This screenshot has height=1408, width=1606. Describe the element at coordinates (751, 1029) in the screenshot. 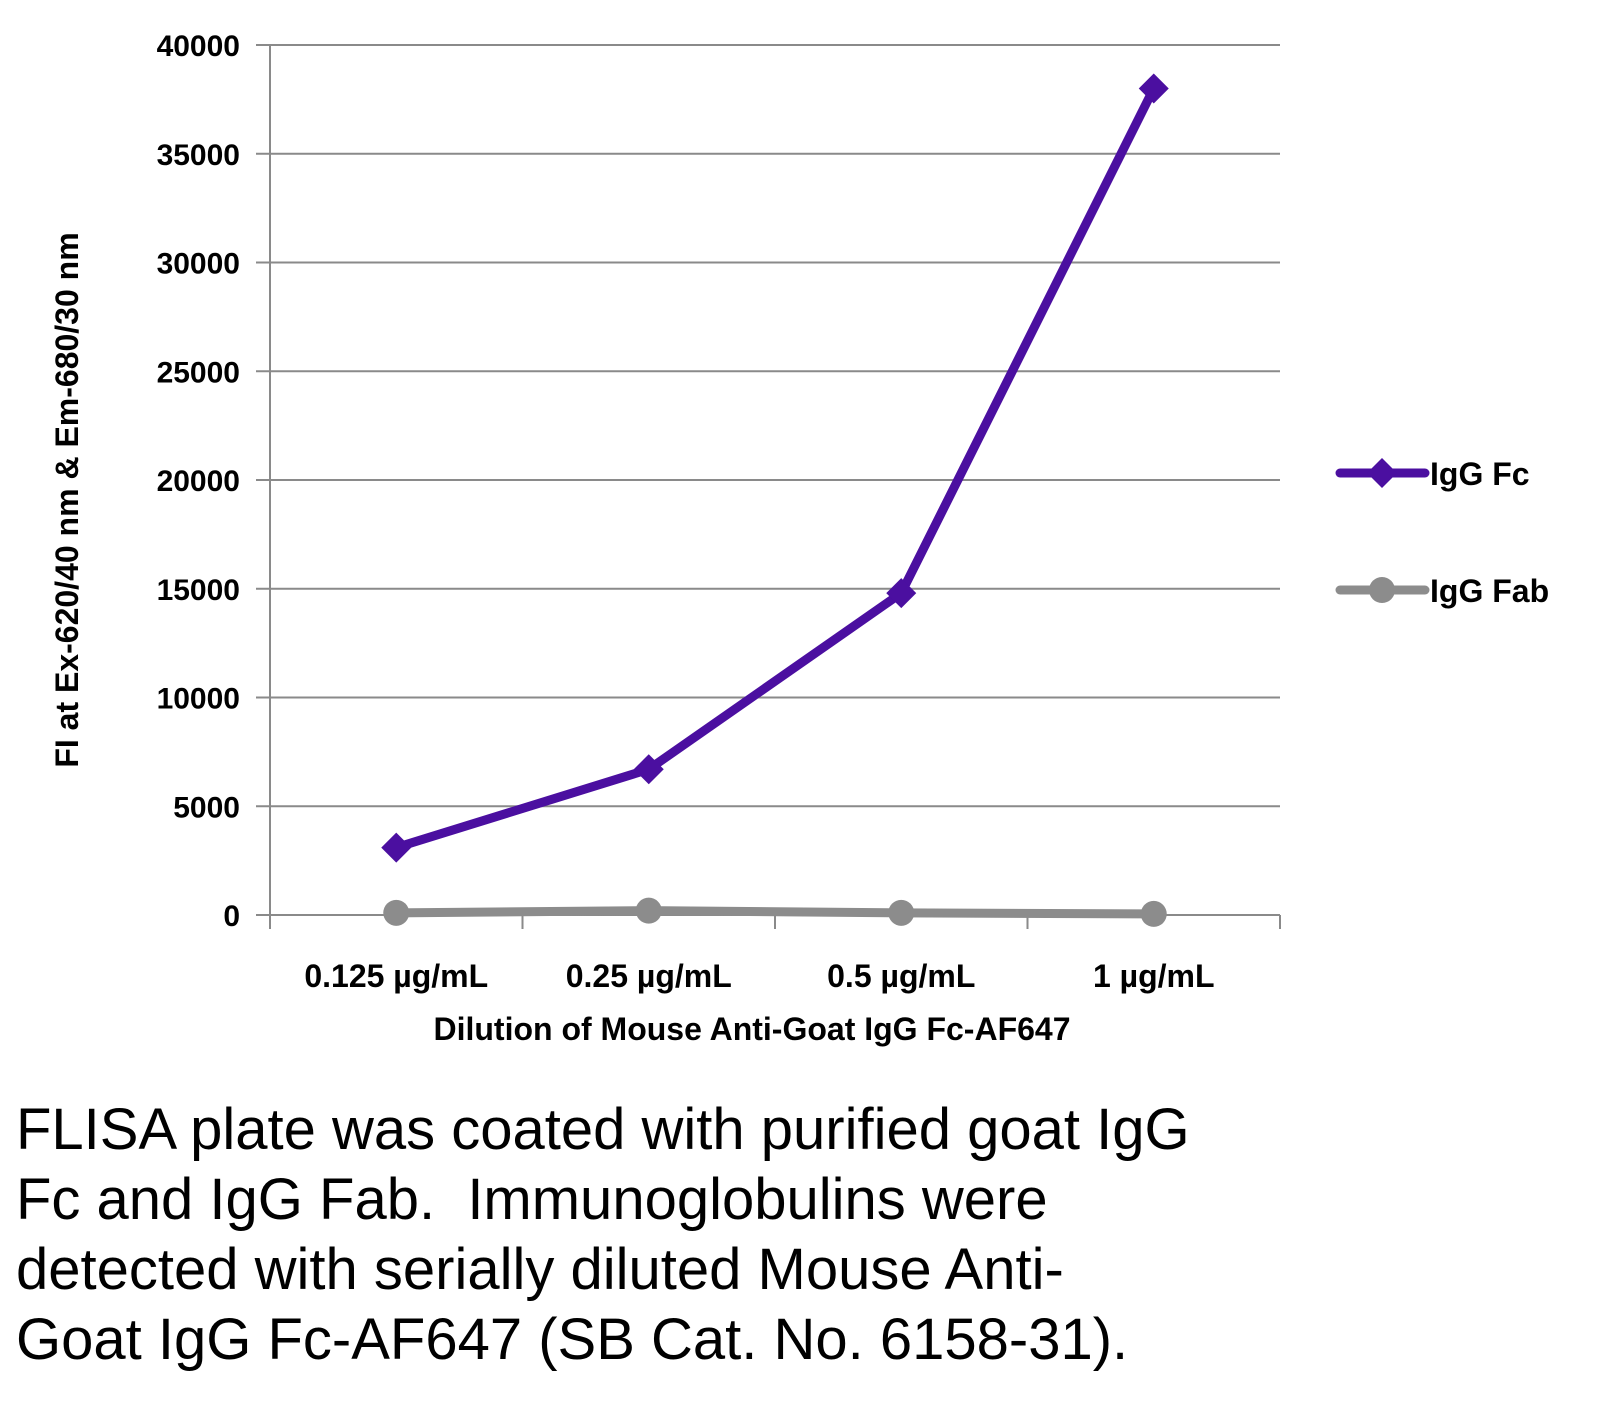

I see `x-axis-title: Dilution of Mouse Anti-Goat IgG Fc-AF647` at that location.